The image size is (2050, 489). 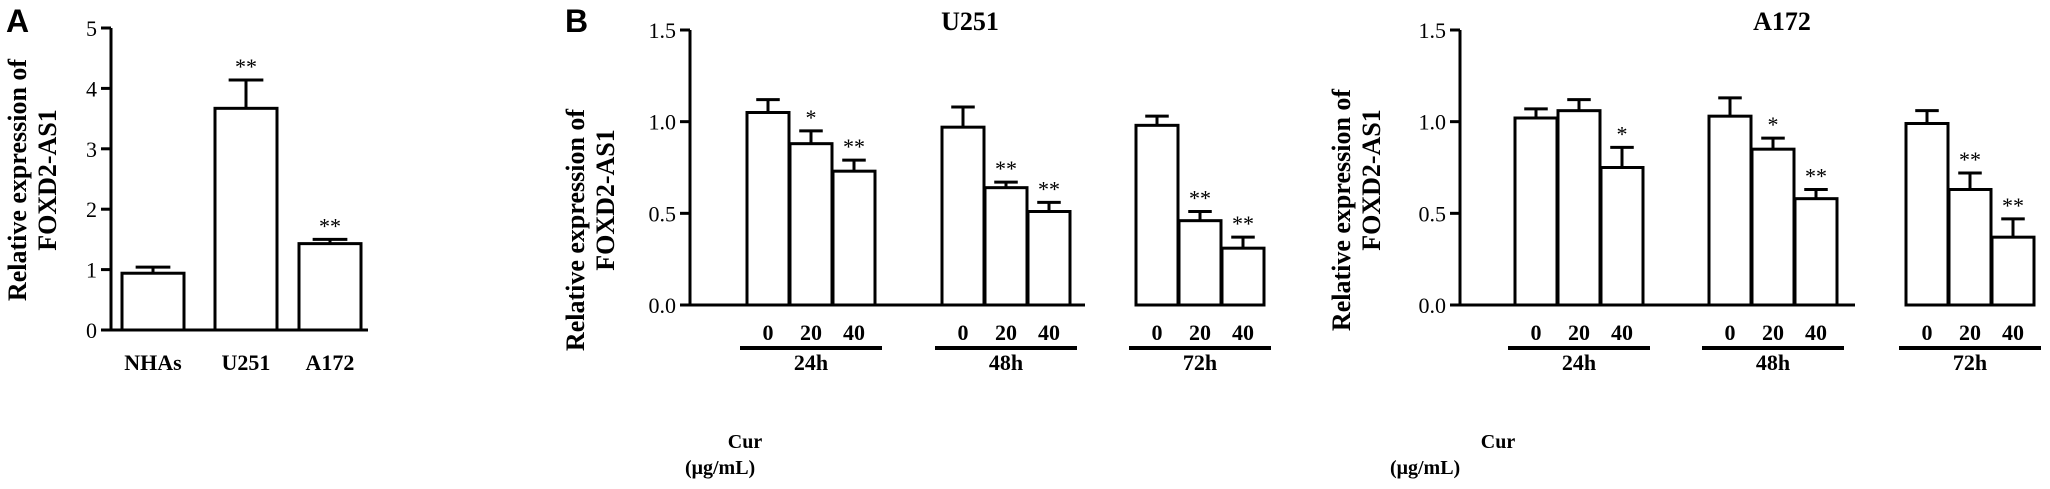 What do you see at coordinates (663, 305) in the screenshot?
I see `chart-u251-y-tick-label: 0.0` at bounding box center [663, 305].